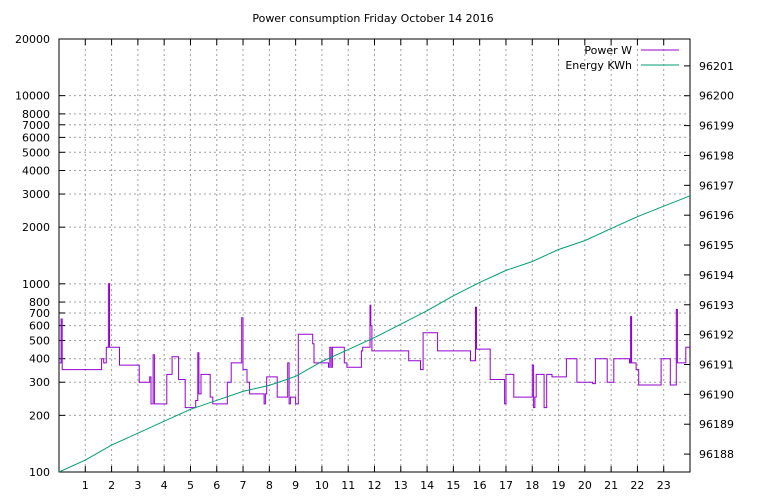  Describe the element at coordinates (39, 340) in the screenshot. I see `y-tick-label-left: 500` at that location.